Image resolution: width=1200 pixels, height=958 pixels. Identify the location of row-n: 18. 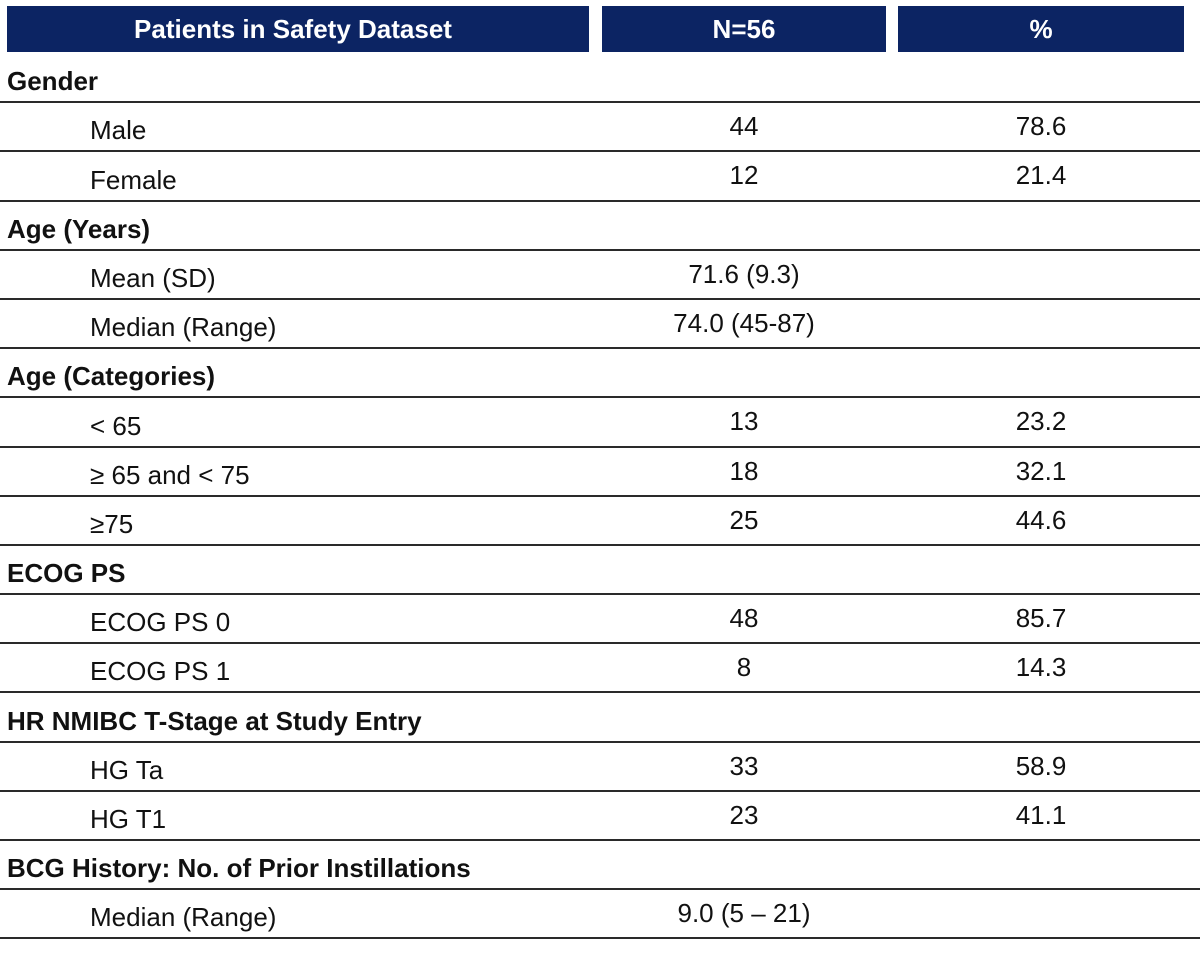
(744, 470).